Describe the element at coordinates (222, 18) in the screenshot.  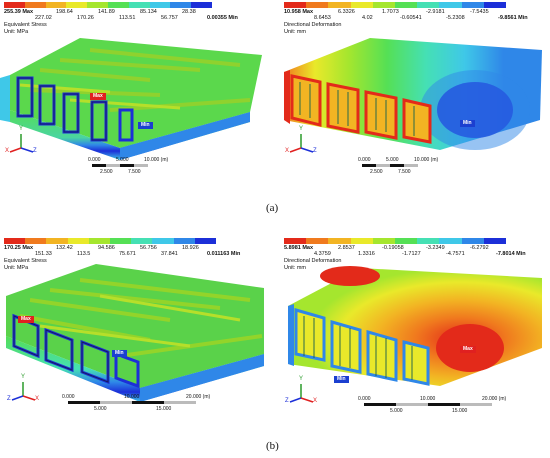
I see `legend-min-value: 0.00355 Min` at that location.